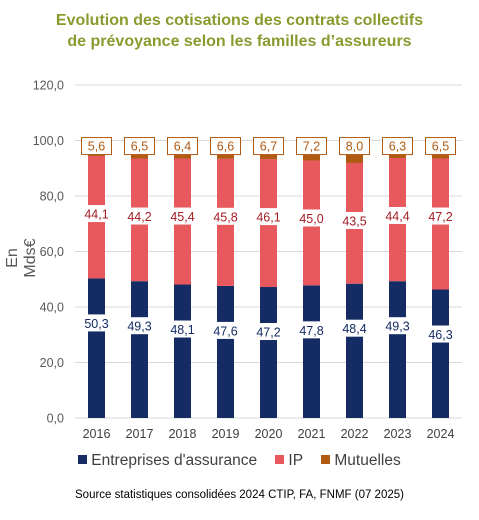  I want to click on legend-swatch-entreprises, so click(83, 459).